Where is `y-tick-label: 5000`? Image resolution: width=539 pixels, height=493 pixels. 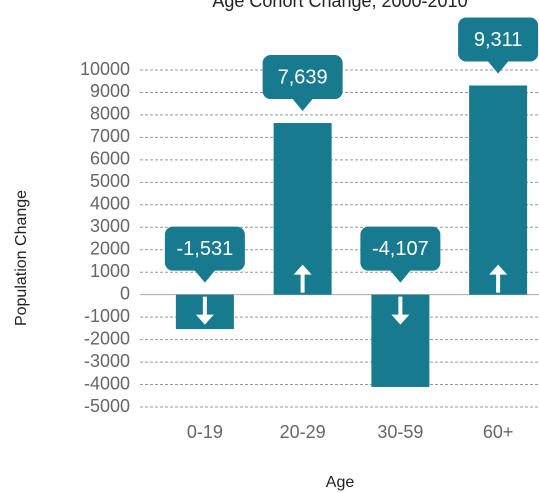 y-tick-label: 5000 is located at coordinates (110, 181).